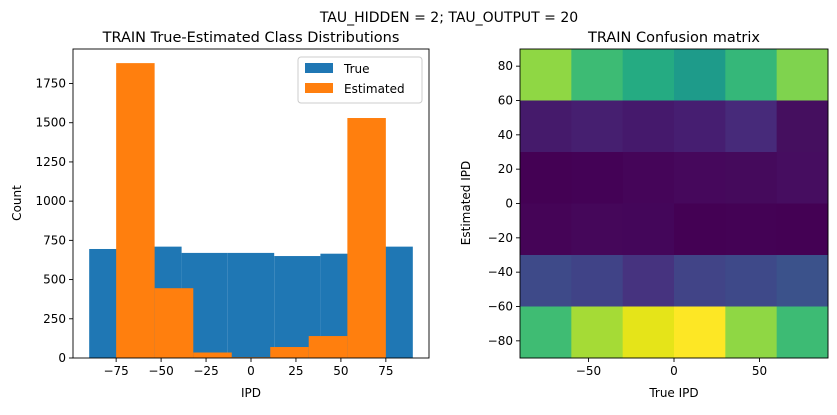  What do you see at coordinates (648, 281) in the screenshot?
I see `heatmap-cell-r4-c2` at bounding box center [648, 281].